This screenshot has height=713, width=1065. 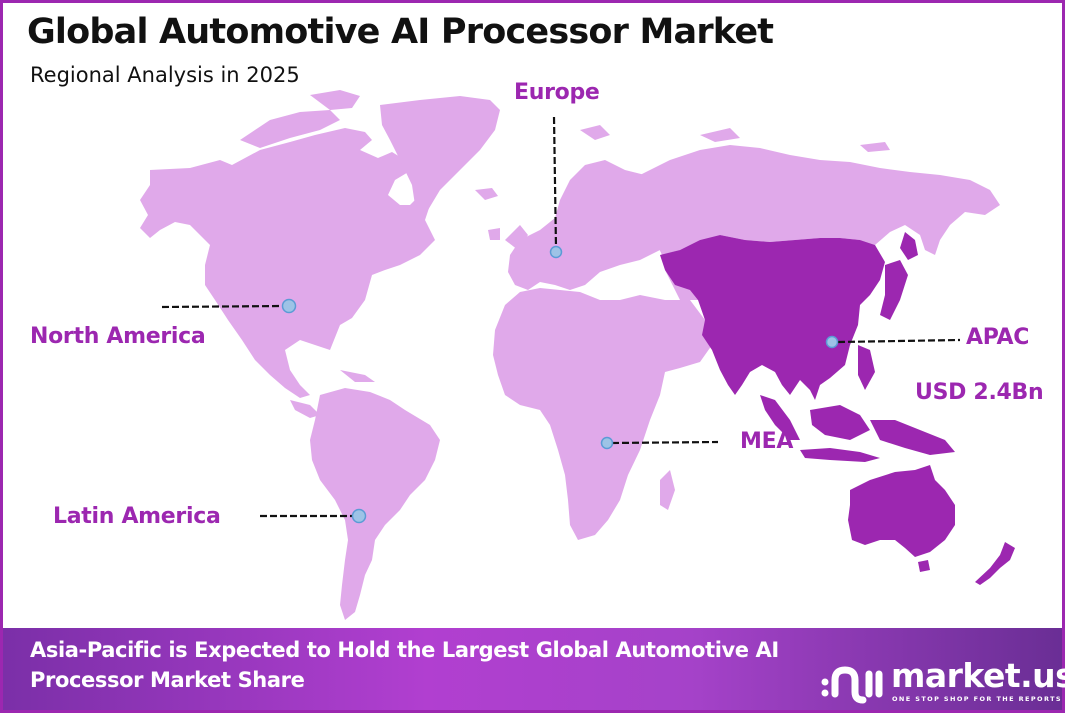 I want to click on leader-line-north-america, so click(x=222, y=306).